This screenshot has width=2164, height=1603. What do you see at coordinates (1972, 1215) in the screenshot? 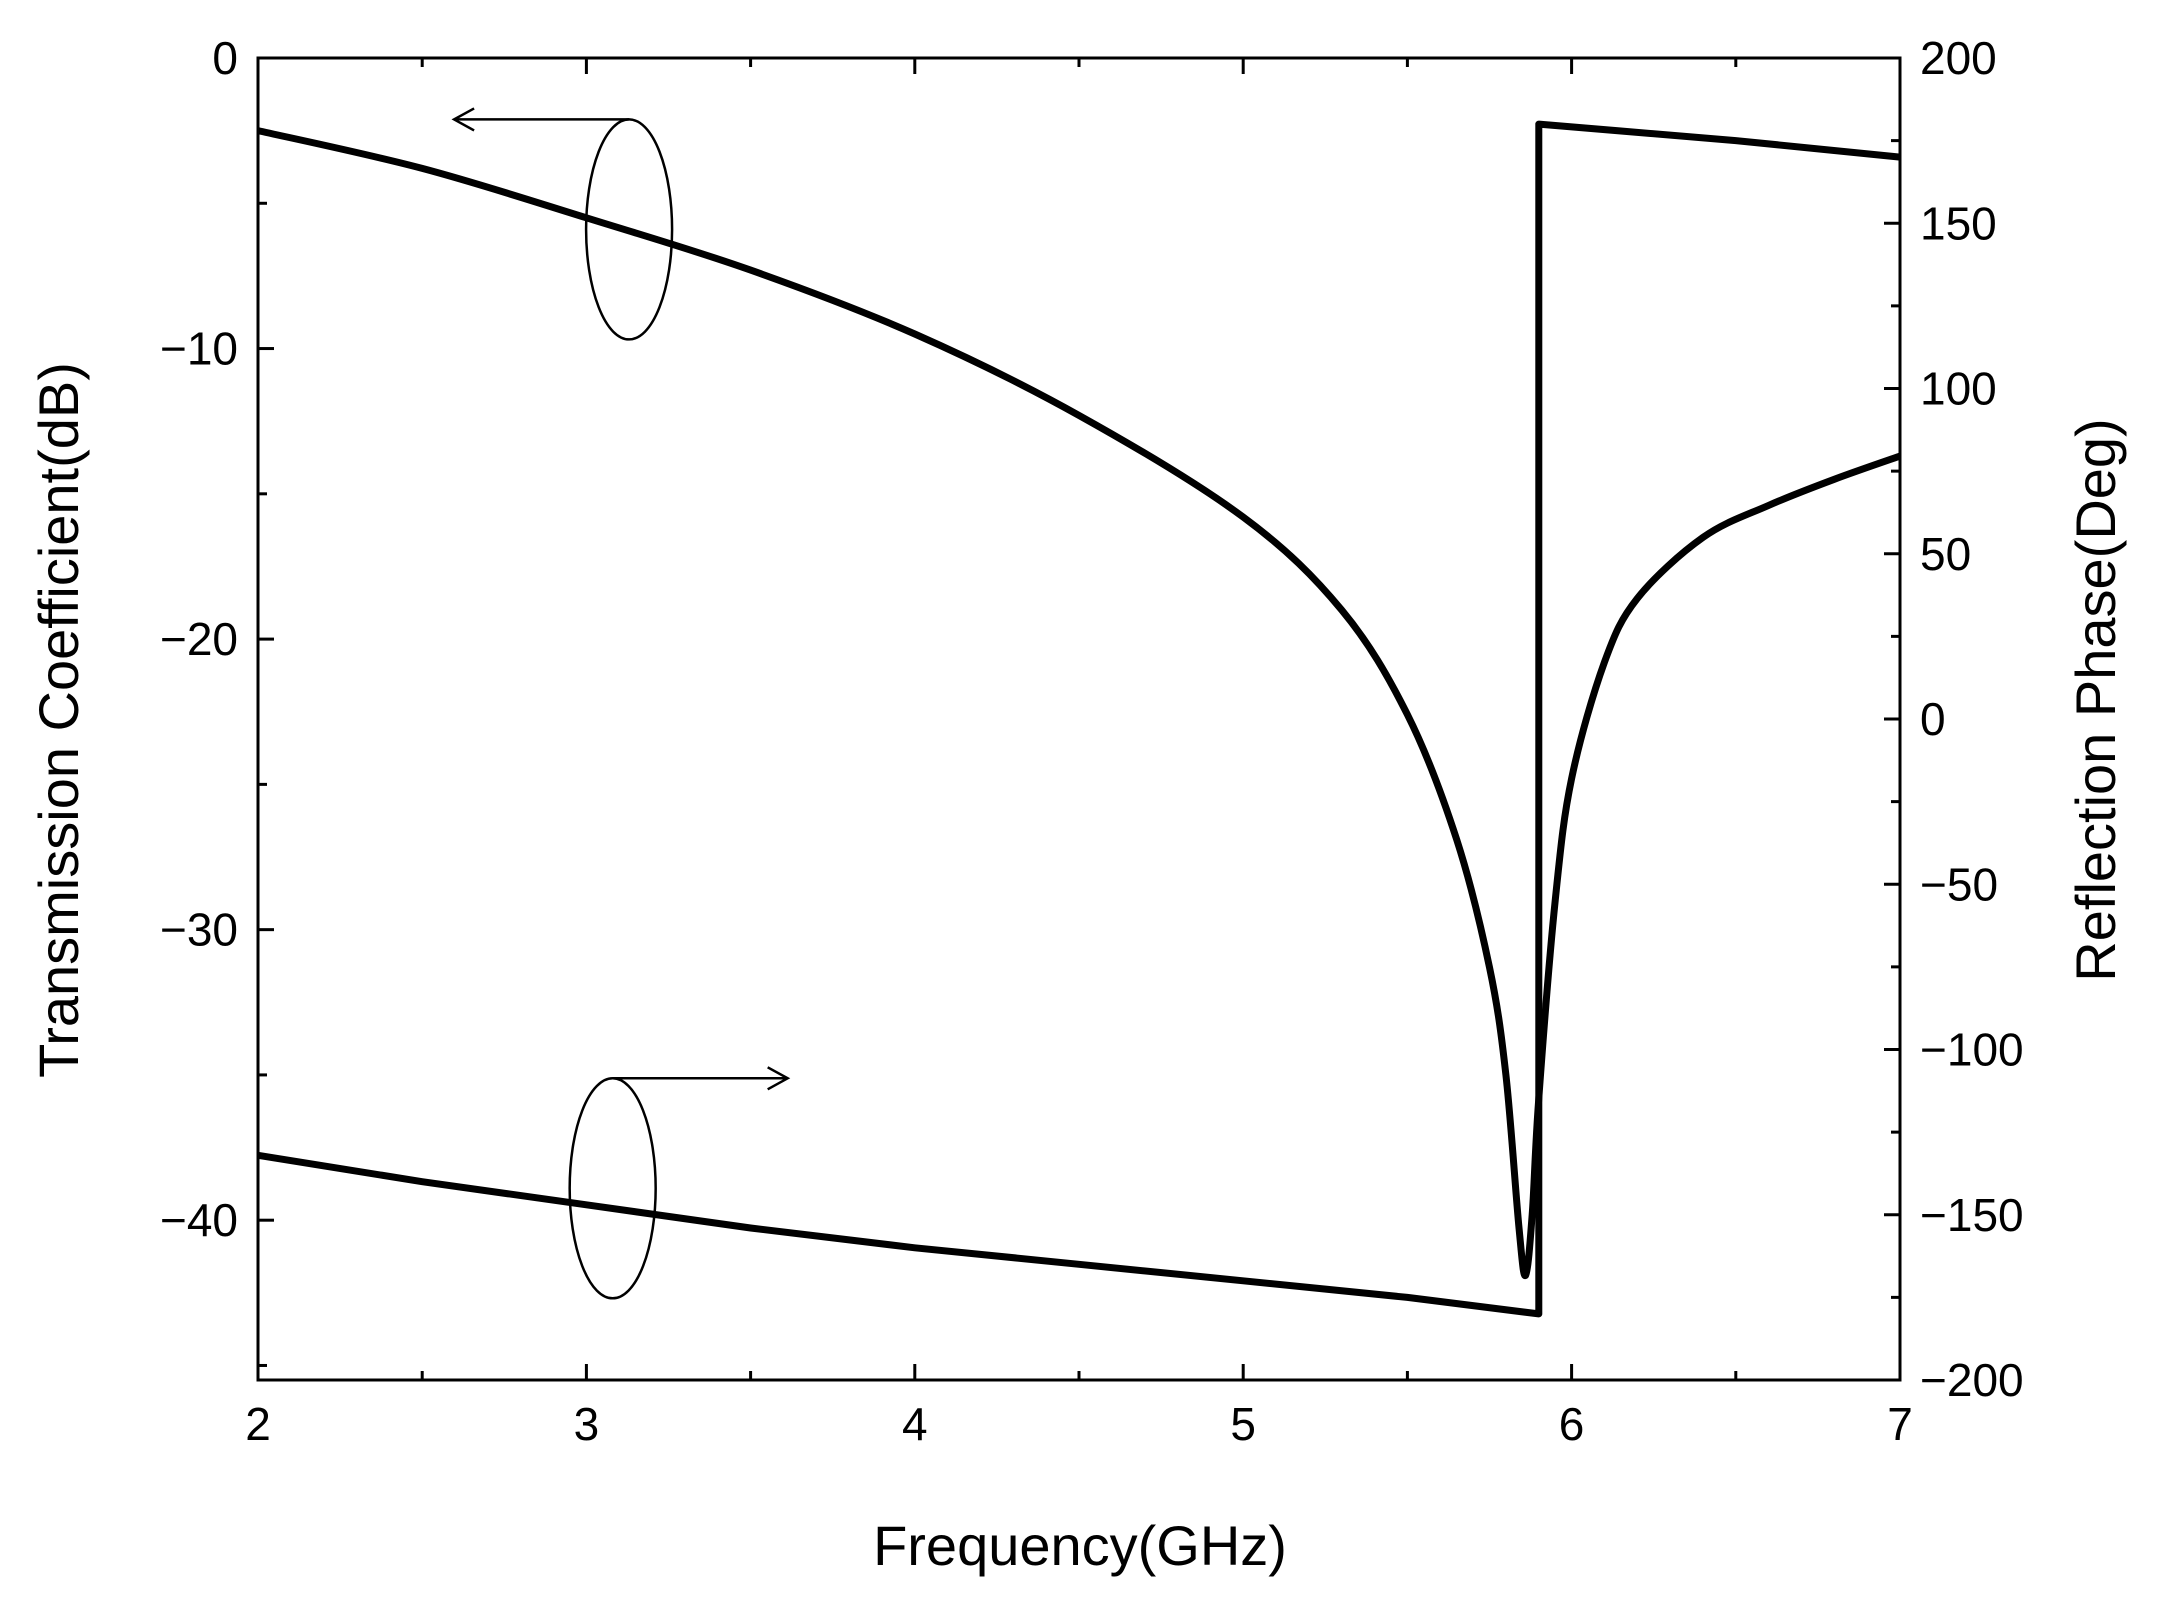
I see `y-right-tick-label: −150` at bounding box center [1972, 1215].